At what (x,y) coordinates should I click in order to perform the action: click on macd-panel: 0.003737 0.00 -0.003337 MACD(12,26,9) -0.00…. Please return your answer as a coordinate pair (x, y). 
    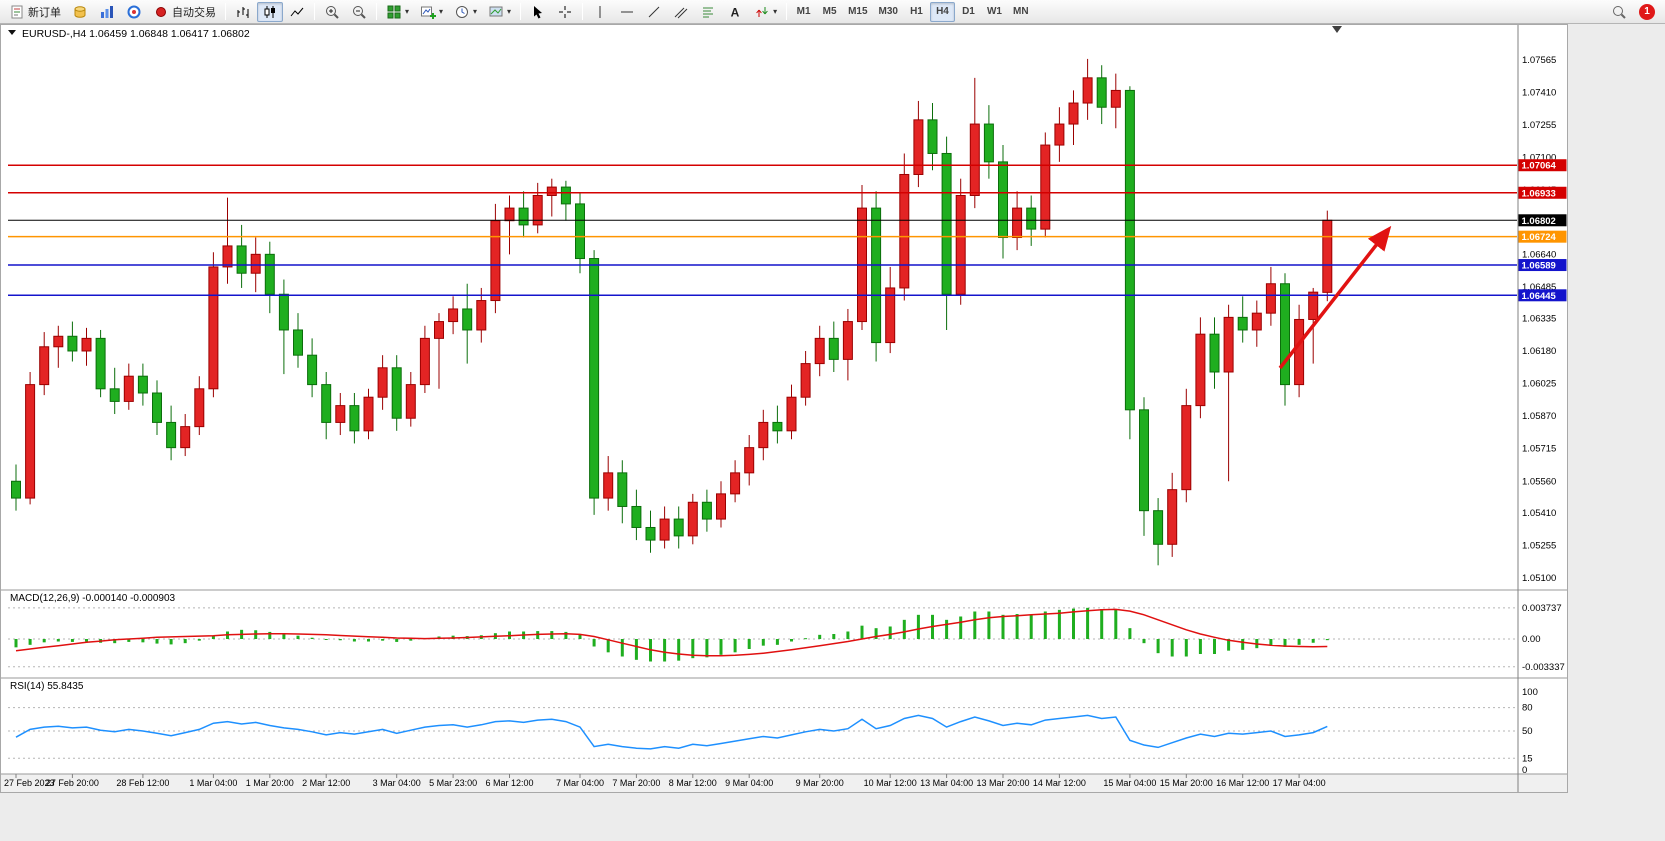
    Looking at the image, I should click on (786, 633).